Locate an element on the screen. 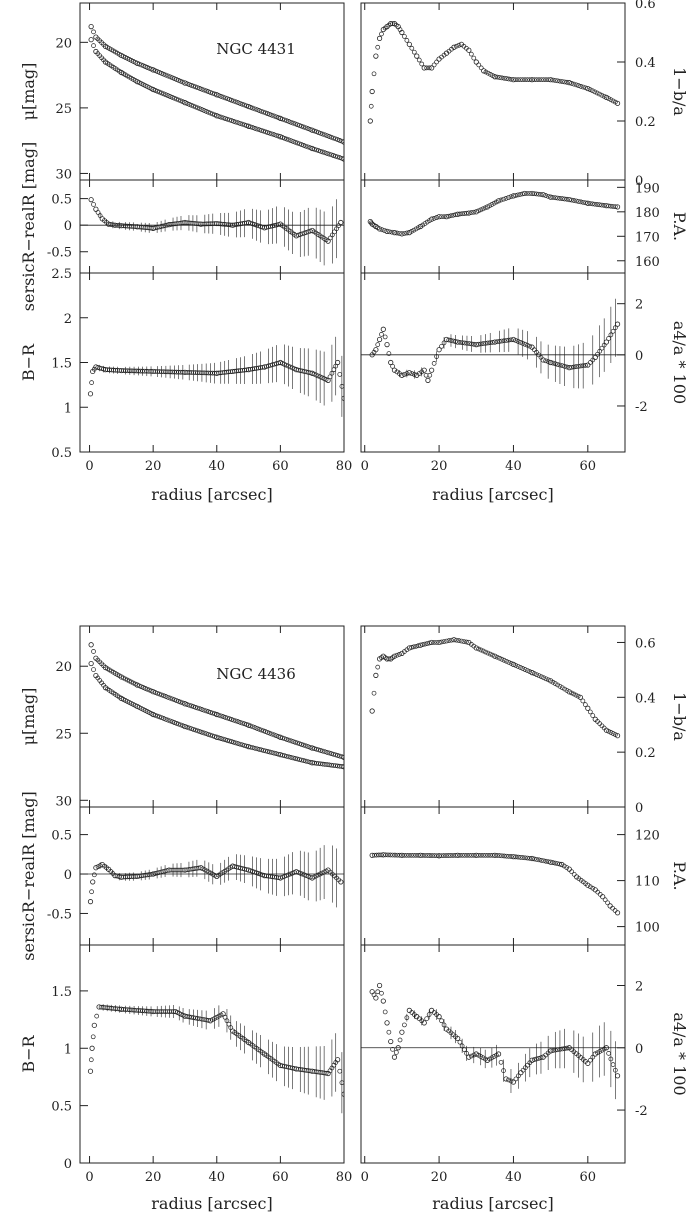 The height and width of the screenshot is (1215, 697). y-tick-label: 0.5 is located at coordinates (61, 1107).